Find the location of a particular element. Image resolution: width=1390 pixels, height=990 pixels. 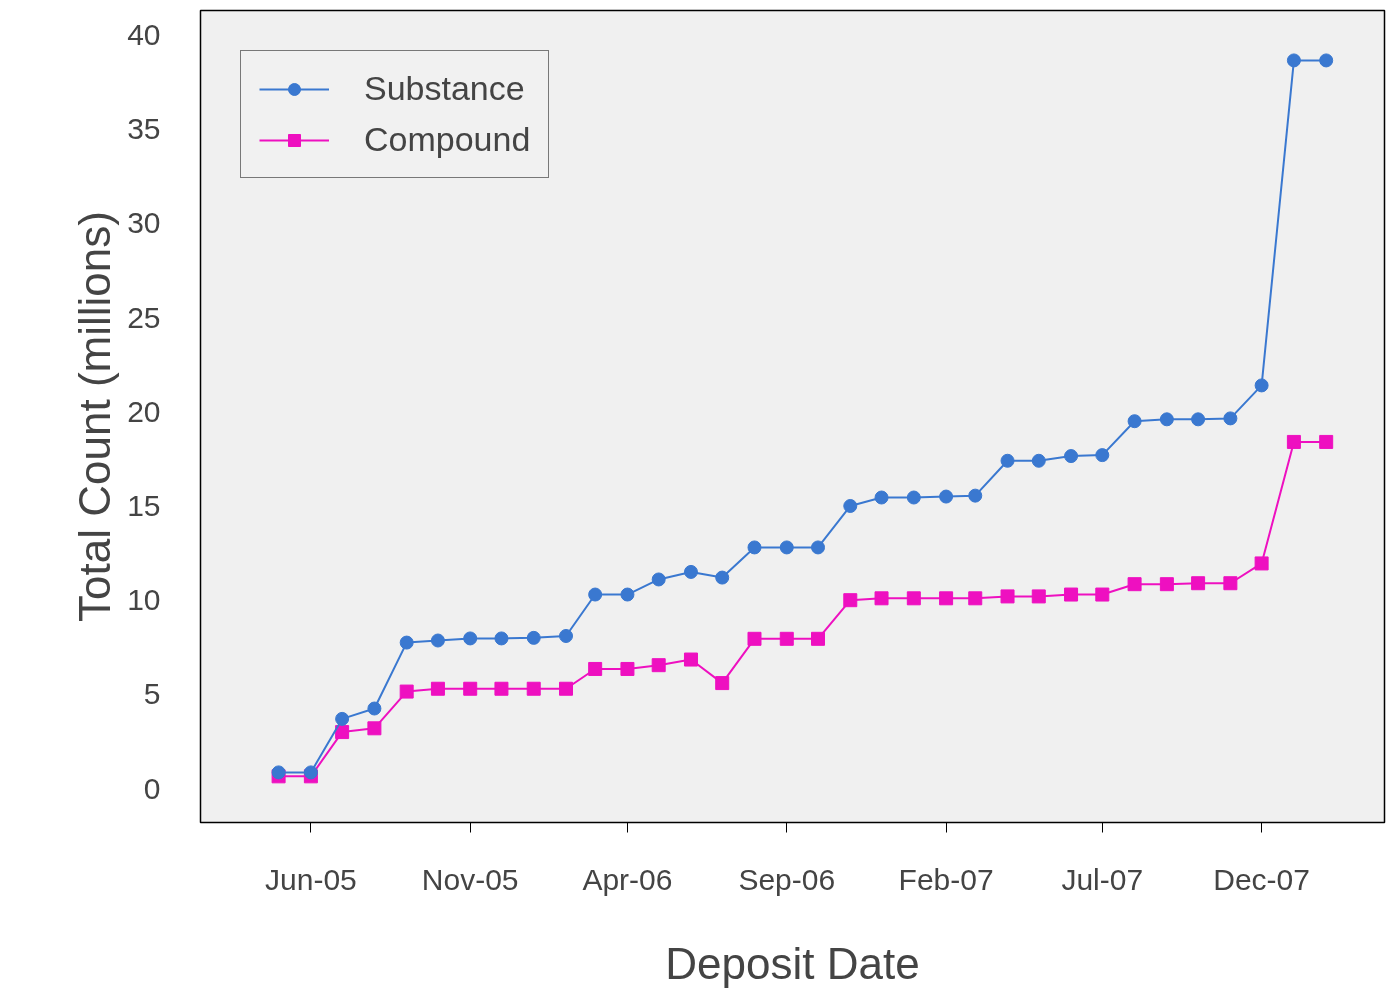

x-tick-label: Feb-07 is located at coordinates (946, 879).